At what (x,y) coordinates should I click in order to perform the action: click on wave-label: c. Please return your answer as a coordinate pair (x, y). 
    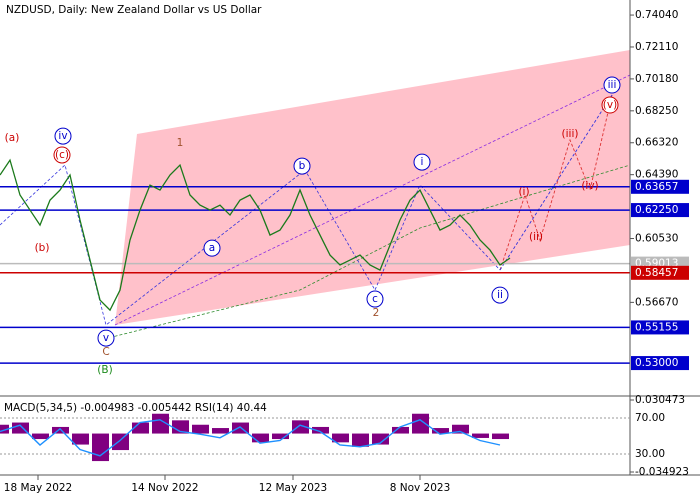
    Looking at the image, I should click on (375, 299).